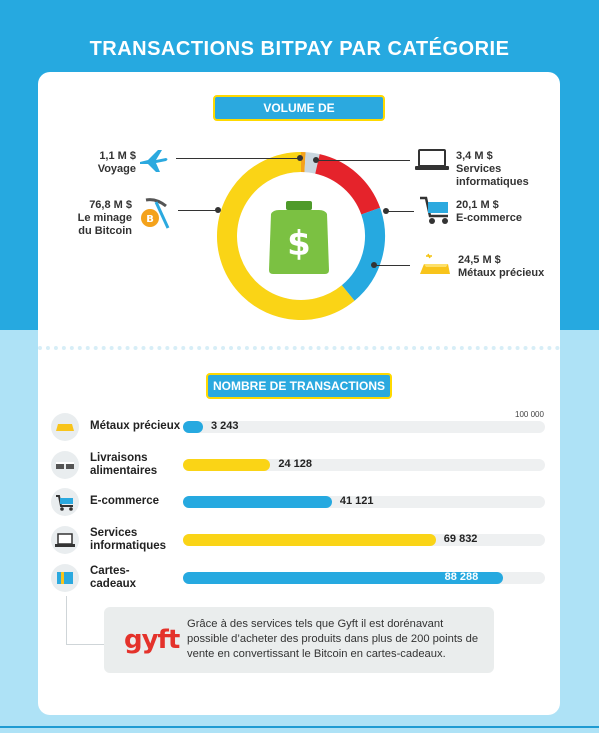 Image resolution: width=599 pixels, height=733 pixels. What do you see at coordinates (392, 265) in the screenshot?
I see `metaux-connector` at bounding box center [392, 265].